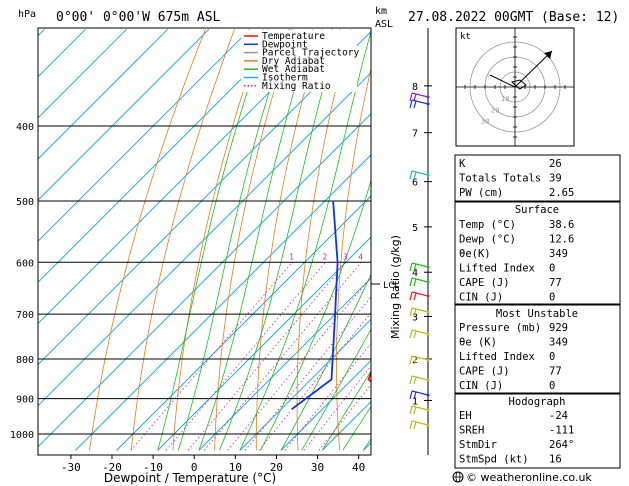 The image size is (629, 486). I want to click on hodograph-trace-segment, so click(502, 81).